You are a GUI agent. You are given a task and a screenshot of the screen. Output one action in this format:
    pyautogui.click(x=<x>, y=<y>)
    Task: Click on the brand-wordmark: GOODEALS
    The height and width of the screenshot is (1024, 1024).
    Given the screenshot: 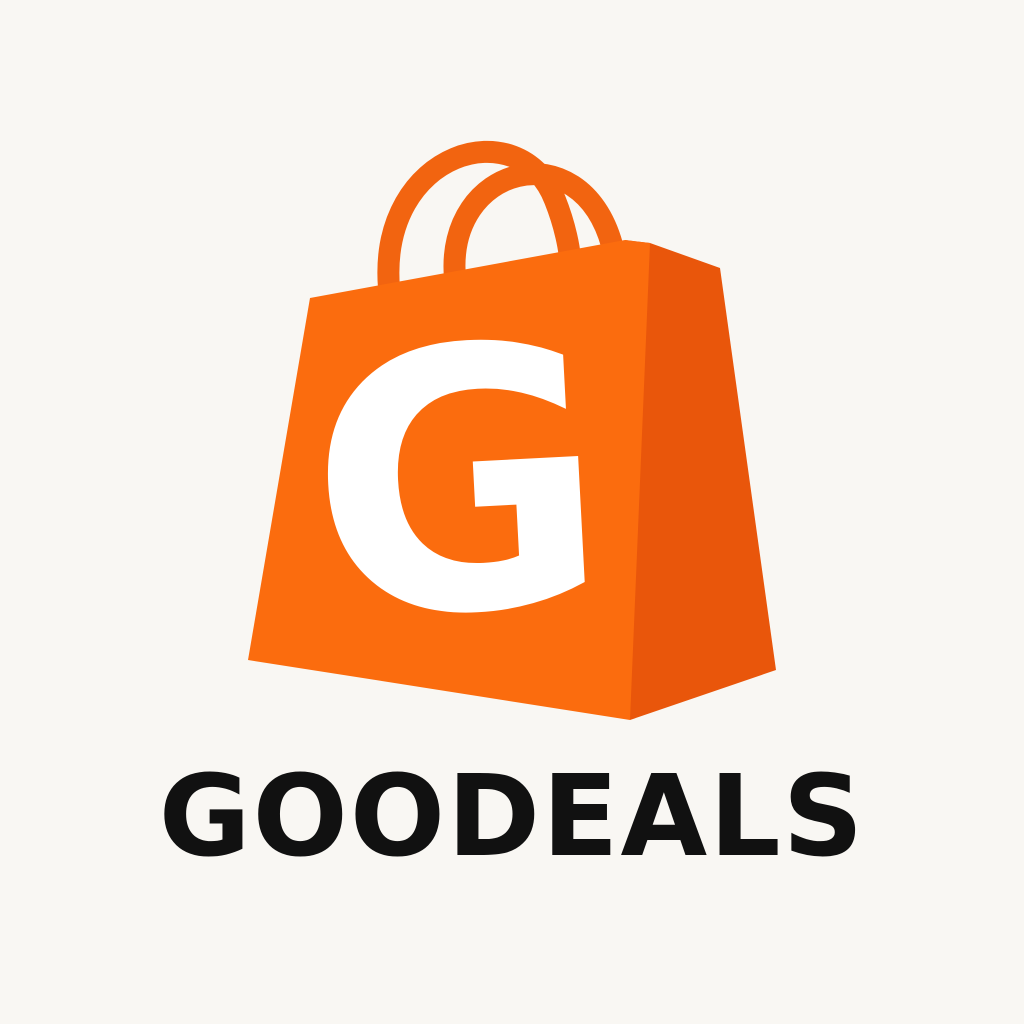 What is the action you would take?
    pyautogui.click(x=512, y=817)
    